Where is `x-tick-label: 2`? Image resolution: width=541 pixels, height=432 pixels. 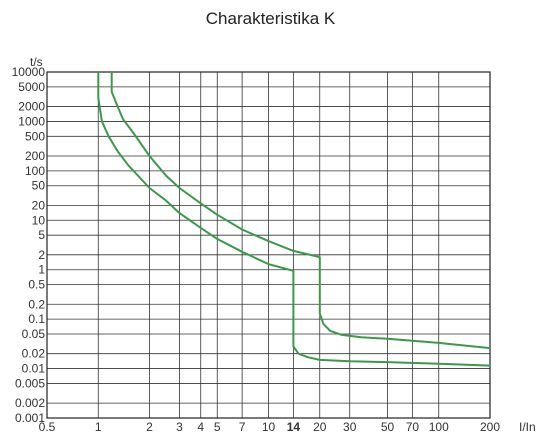
x-tick-label: 2 is located at coordinates (149, 426).